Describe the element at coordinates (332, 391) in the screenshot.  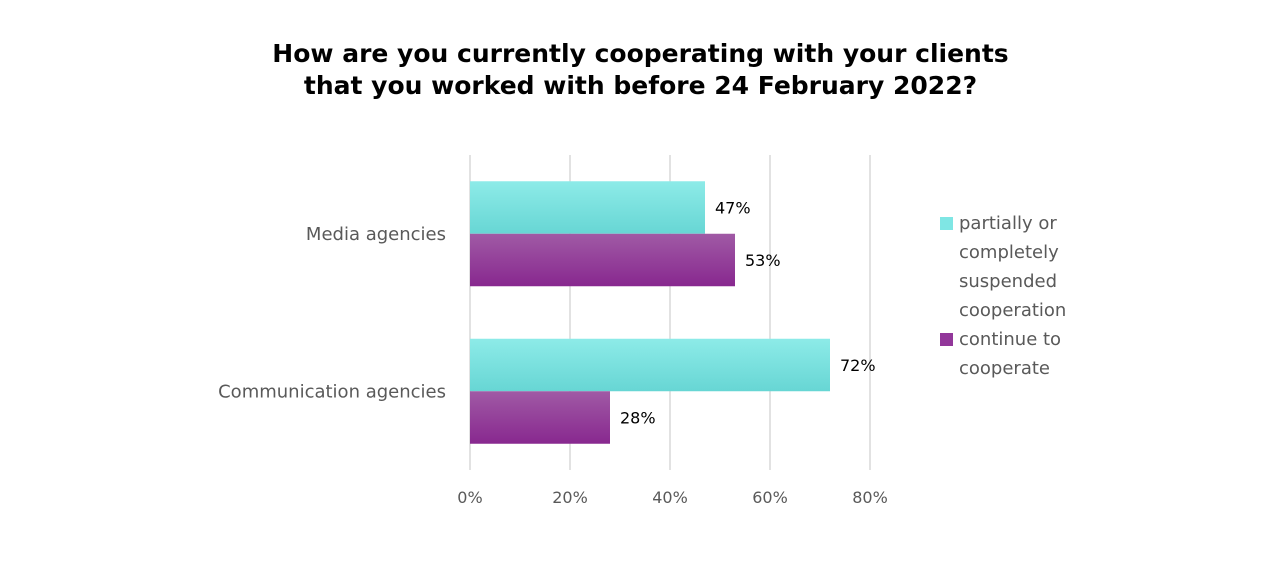
I see `category-label: Communication agencies` at that location.